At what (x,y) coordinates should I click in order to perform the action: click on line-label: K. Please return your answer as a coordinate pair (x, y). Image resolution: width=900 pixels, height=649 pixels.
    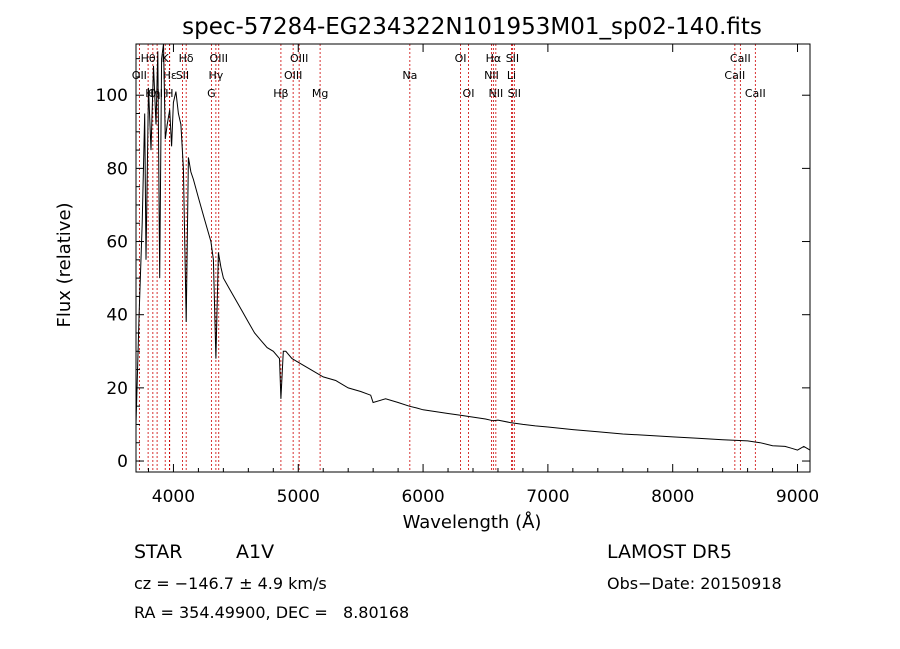
    Looking at the image, I should click on (166, 58).